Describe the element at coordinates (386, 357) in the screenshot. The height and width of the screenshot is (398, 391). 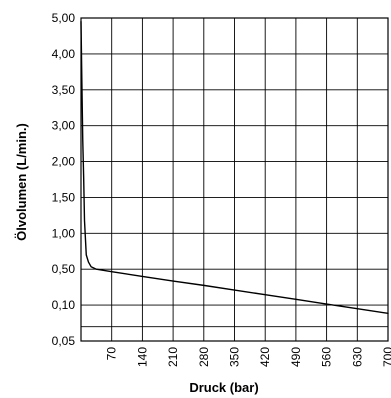
I see `x-tick-label: 700` at that location.